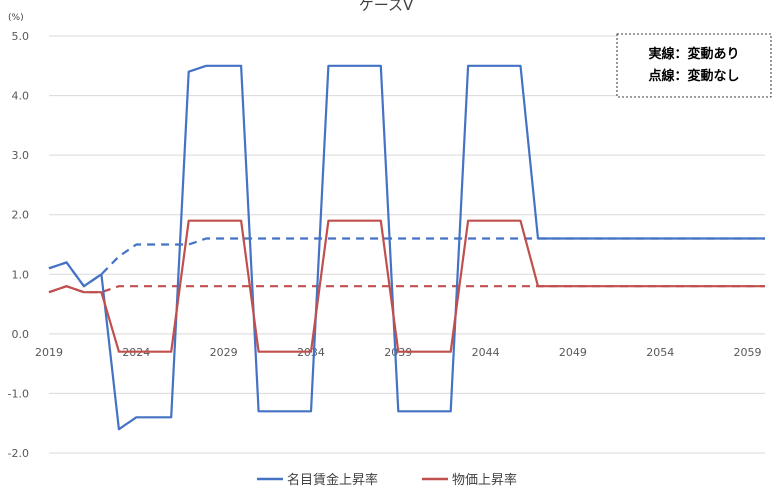 This screenshot has width=773, height=487. What do you see at coordinates (49, 352) in the screenshot?
I see `x-tick-label: 2019` at bounding box center [49, 352].